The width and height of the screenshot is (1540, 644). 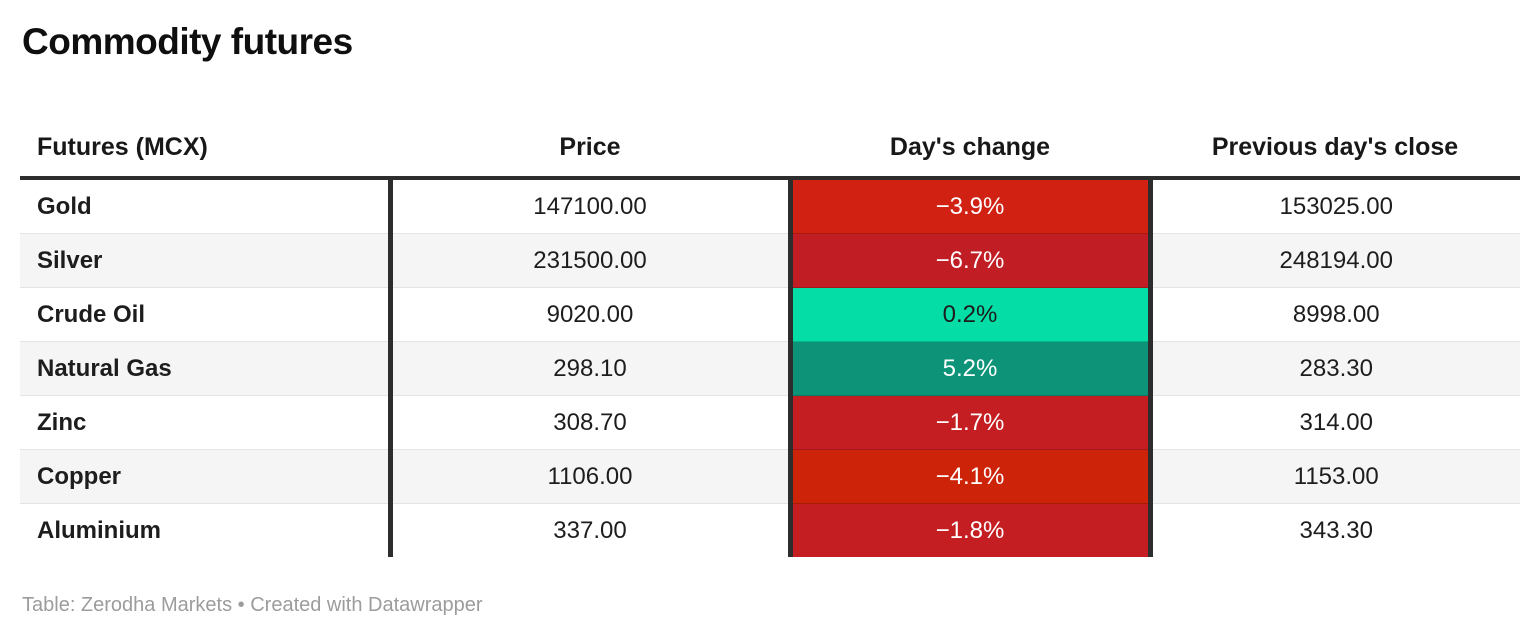 I want to click on cell-price: 298.10, so click(x=590, y=368).